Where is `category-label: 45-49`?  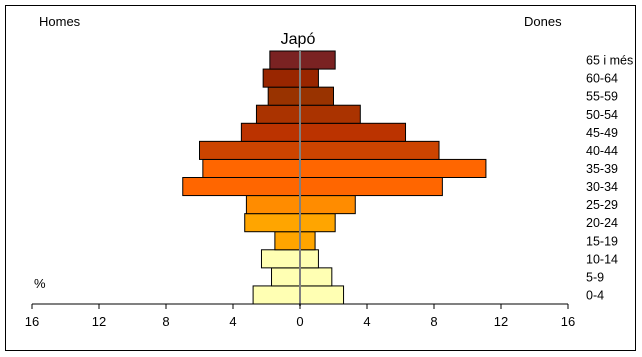 category-label: 45-49 is located at coordinates (602, 133).